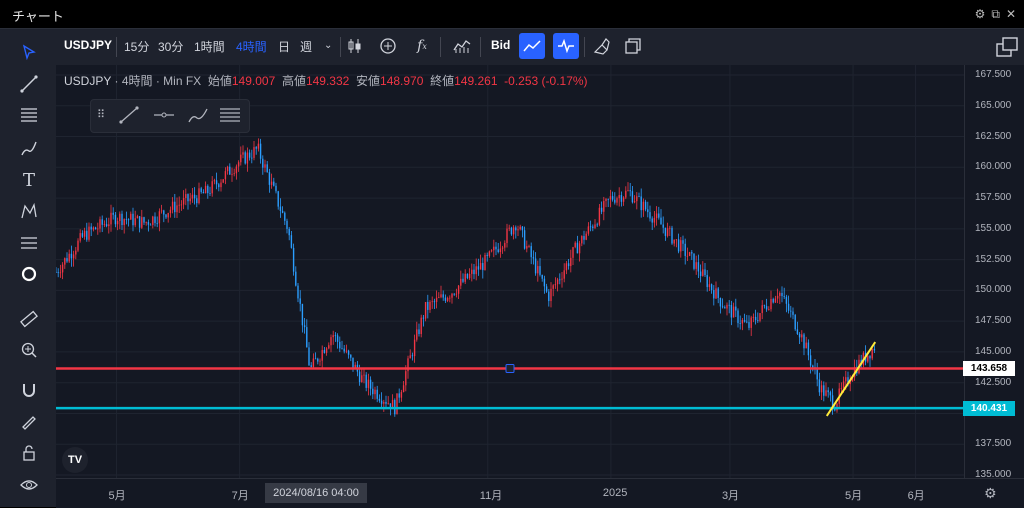 The width and height of the screenshot is (1024, 508). I want to click on brush-icon, so click(29, 148).